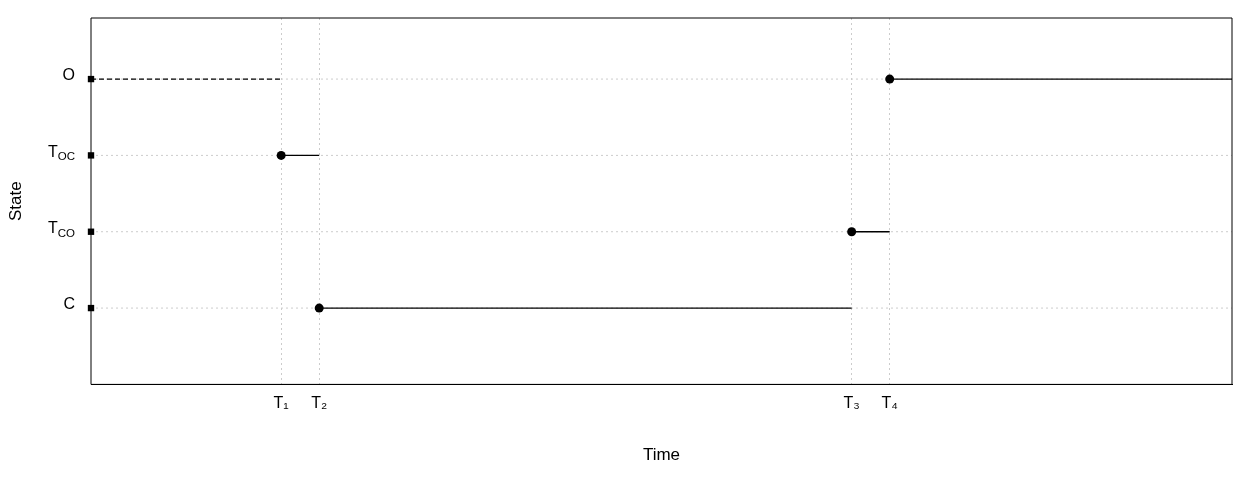 The width and height of the screenshot is (1242, 480). What do you see at coordinates (69, 75) in the screenshot?
I see `series-label: O` at bounding box center [69, 75].